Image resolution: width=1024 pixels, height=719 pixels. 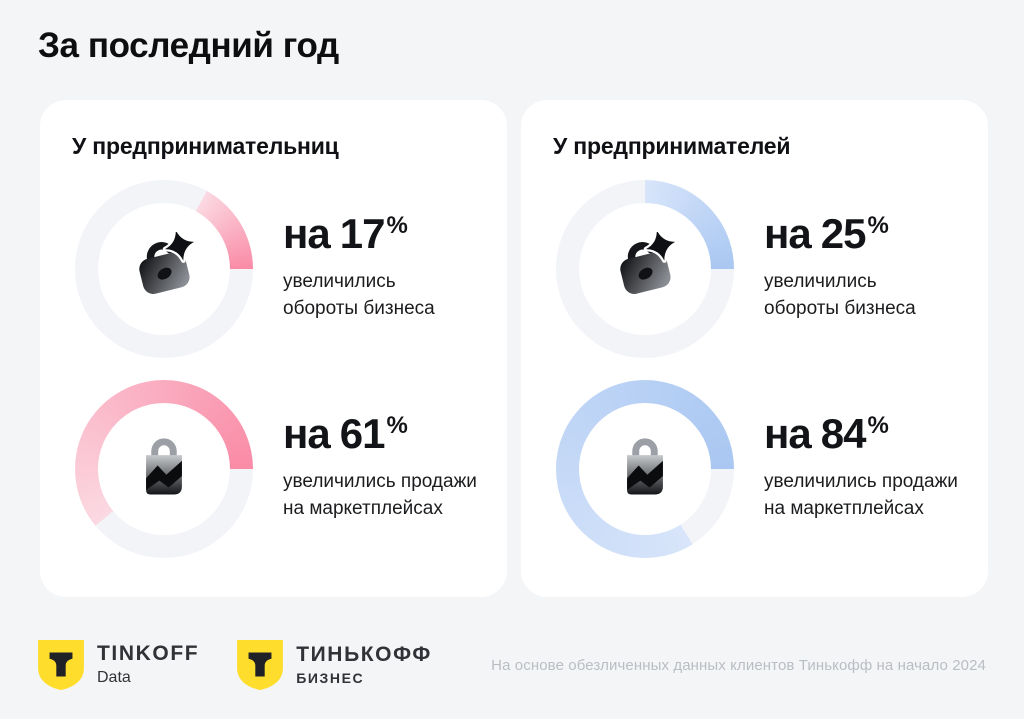 I want to click on stat-value: на 61%, so click(x=380, y=434).